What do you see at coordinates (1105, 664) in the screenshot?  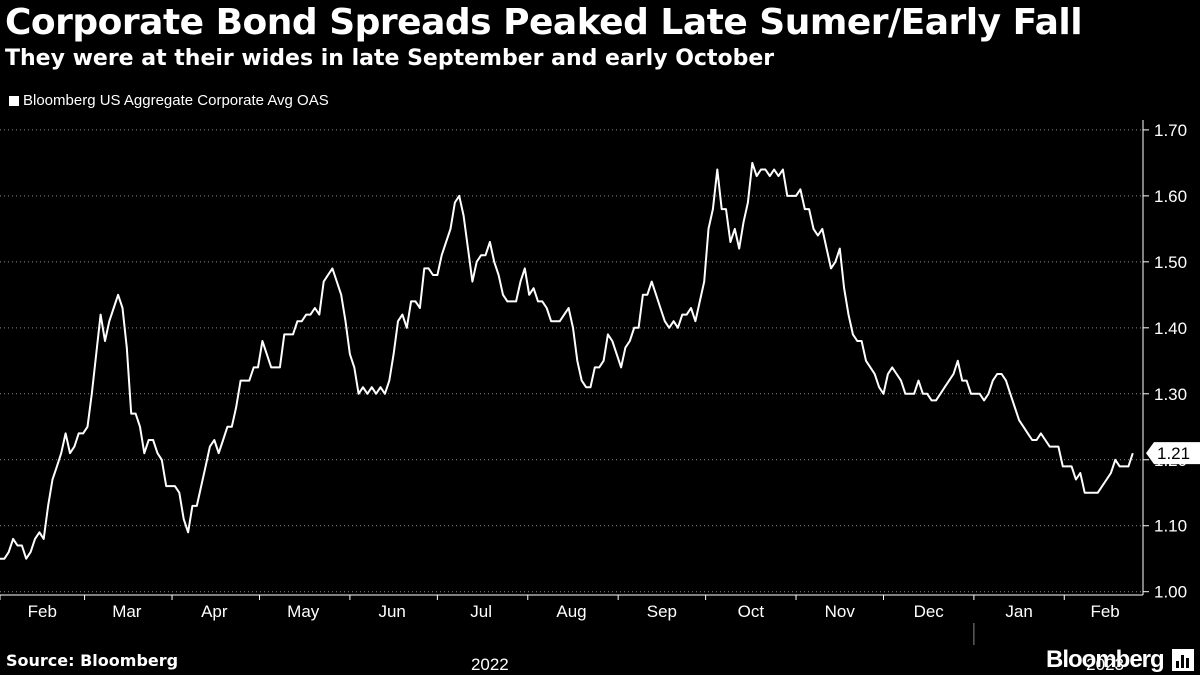 I see `year-label: 2023` at bounding box center [1105, 664].